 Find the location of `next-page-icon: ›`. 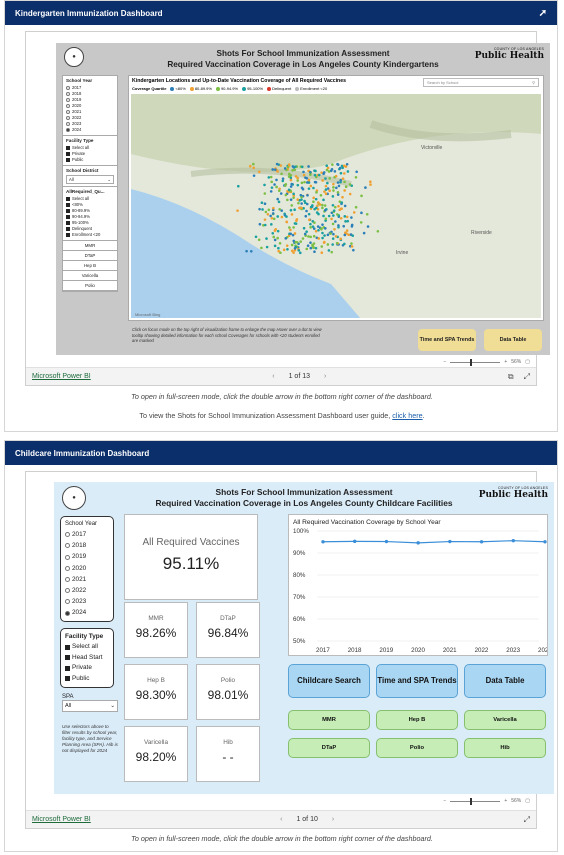

next-page-icon: › is located at coordinates (325, 376).